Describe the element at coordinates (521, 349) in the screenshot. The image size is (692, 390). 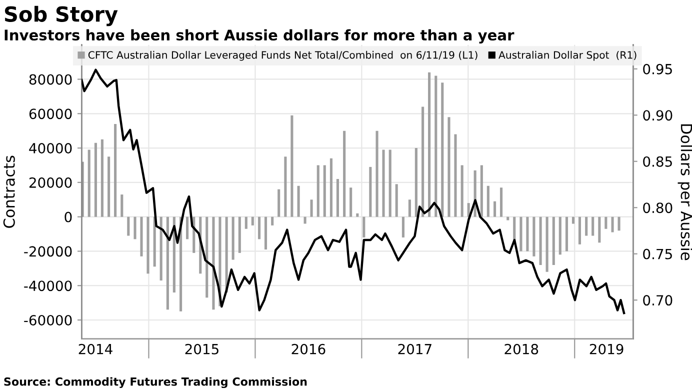
I see `x-tick-label: 2018` at that location.